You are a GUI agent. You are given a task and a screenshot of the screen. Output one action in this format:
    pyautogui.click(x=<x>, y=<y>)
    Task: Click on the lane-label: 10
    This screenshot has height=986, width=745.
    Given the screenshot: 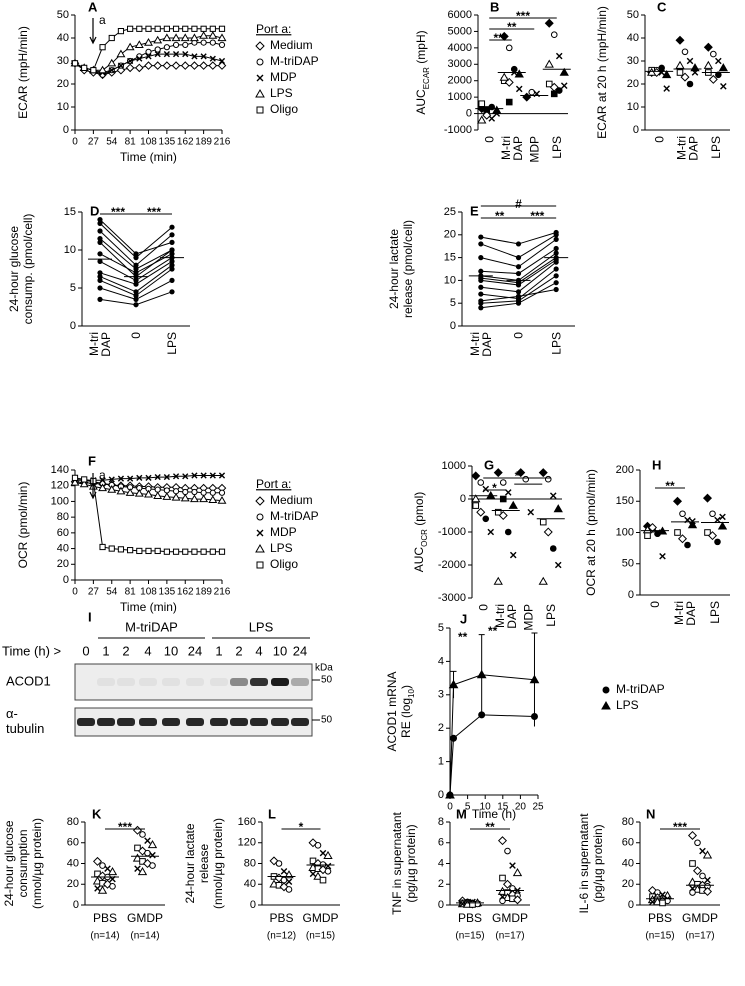 What is the action you would take?
    pyautogui.click(x=171, y=650)
    